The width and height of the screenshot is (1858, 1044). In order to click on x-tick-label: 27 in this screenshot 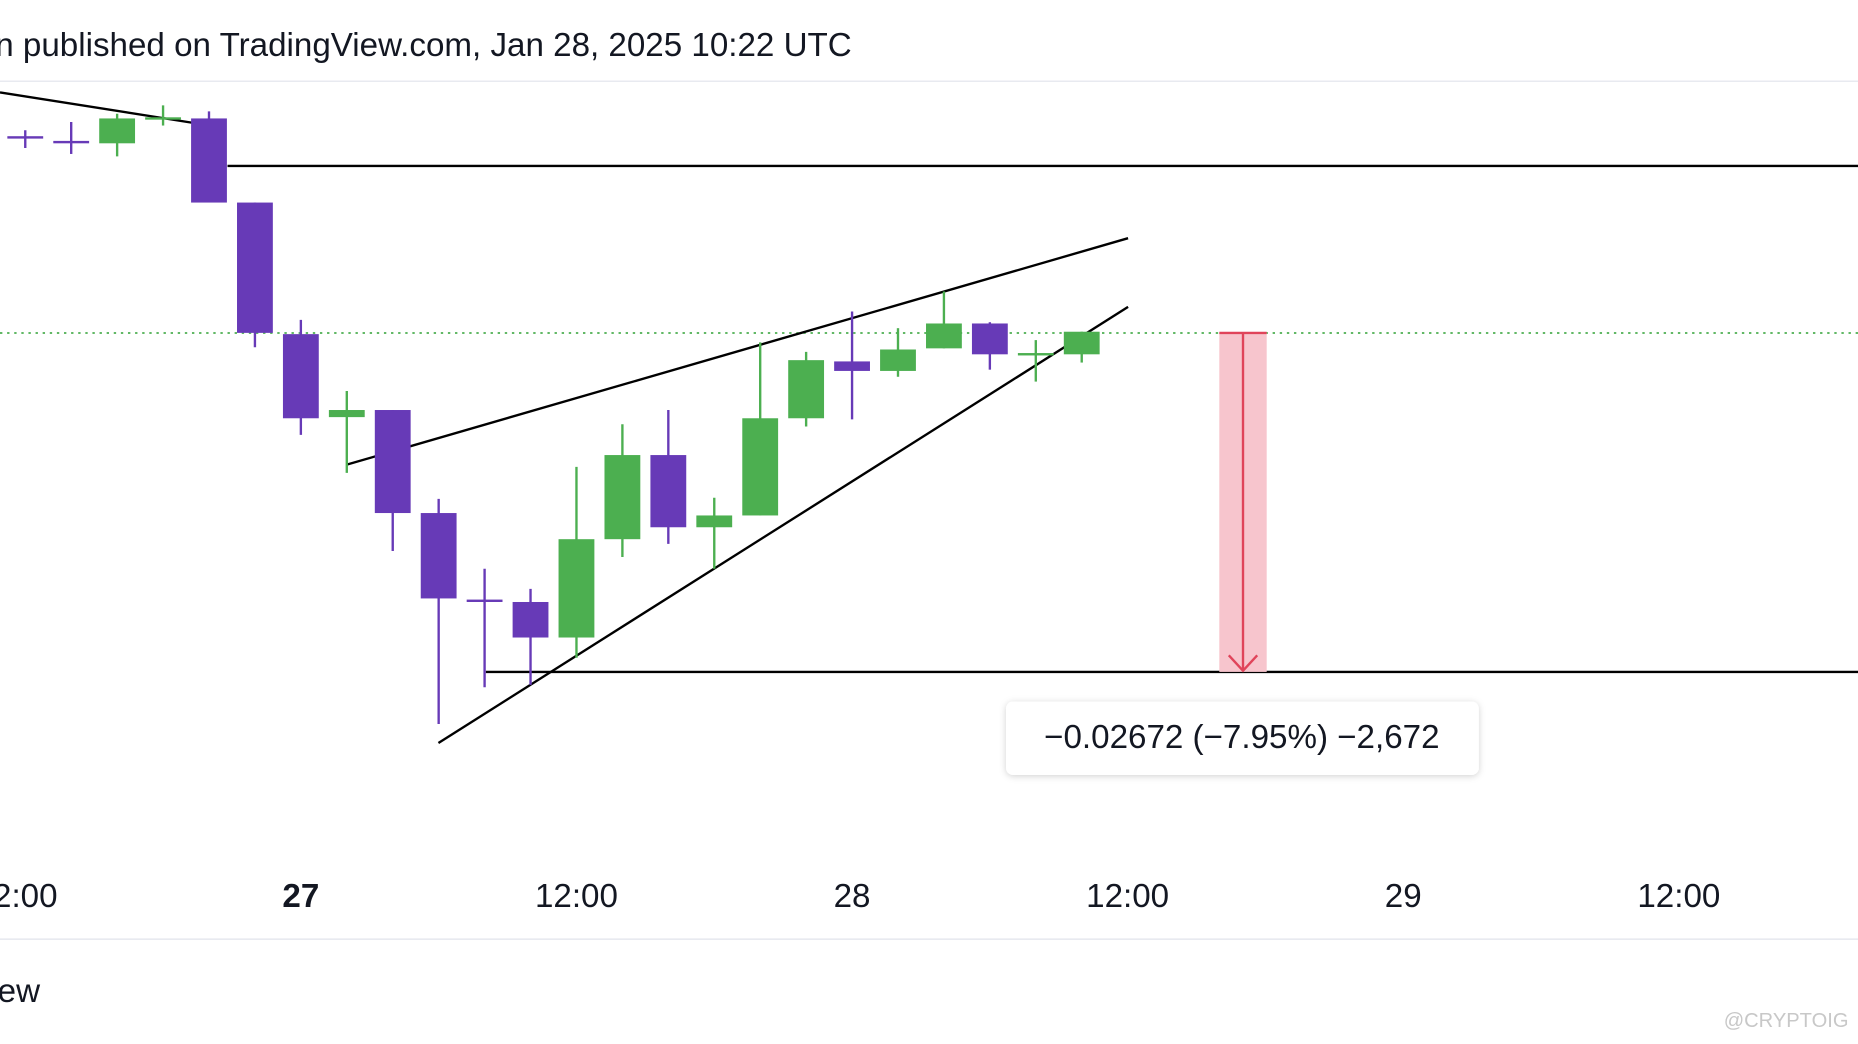, I will do `click(300, 896)`.